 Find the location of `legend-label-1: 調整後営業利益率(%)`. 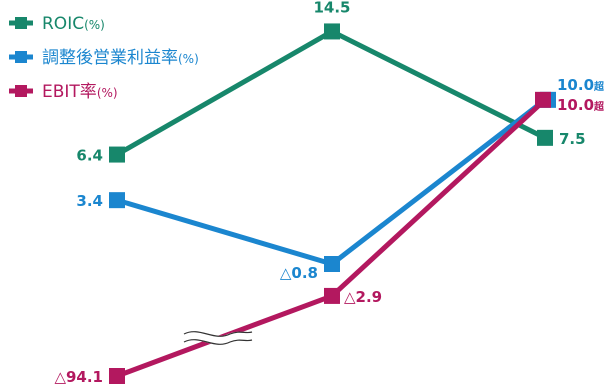

legend-label-1: 調整後営業利益率(%) is located at coordinates (120, 58).